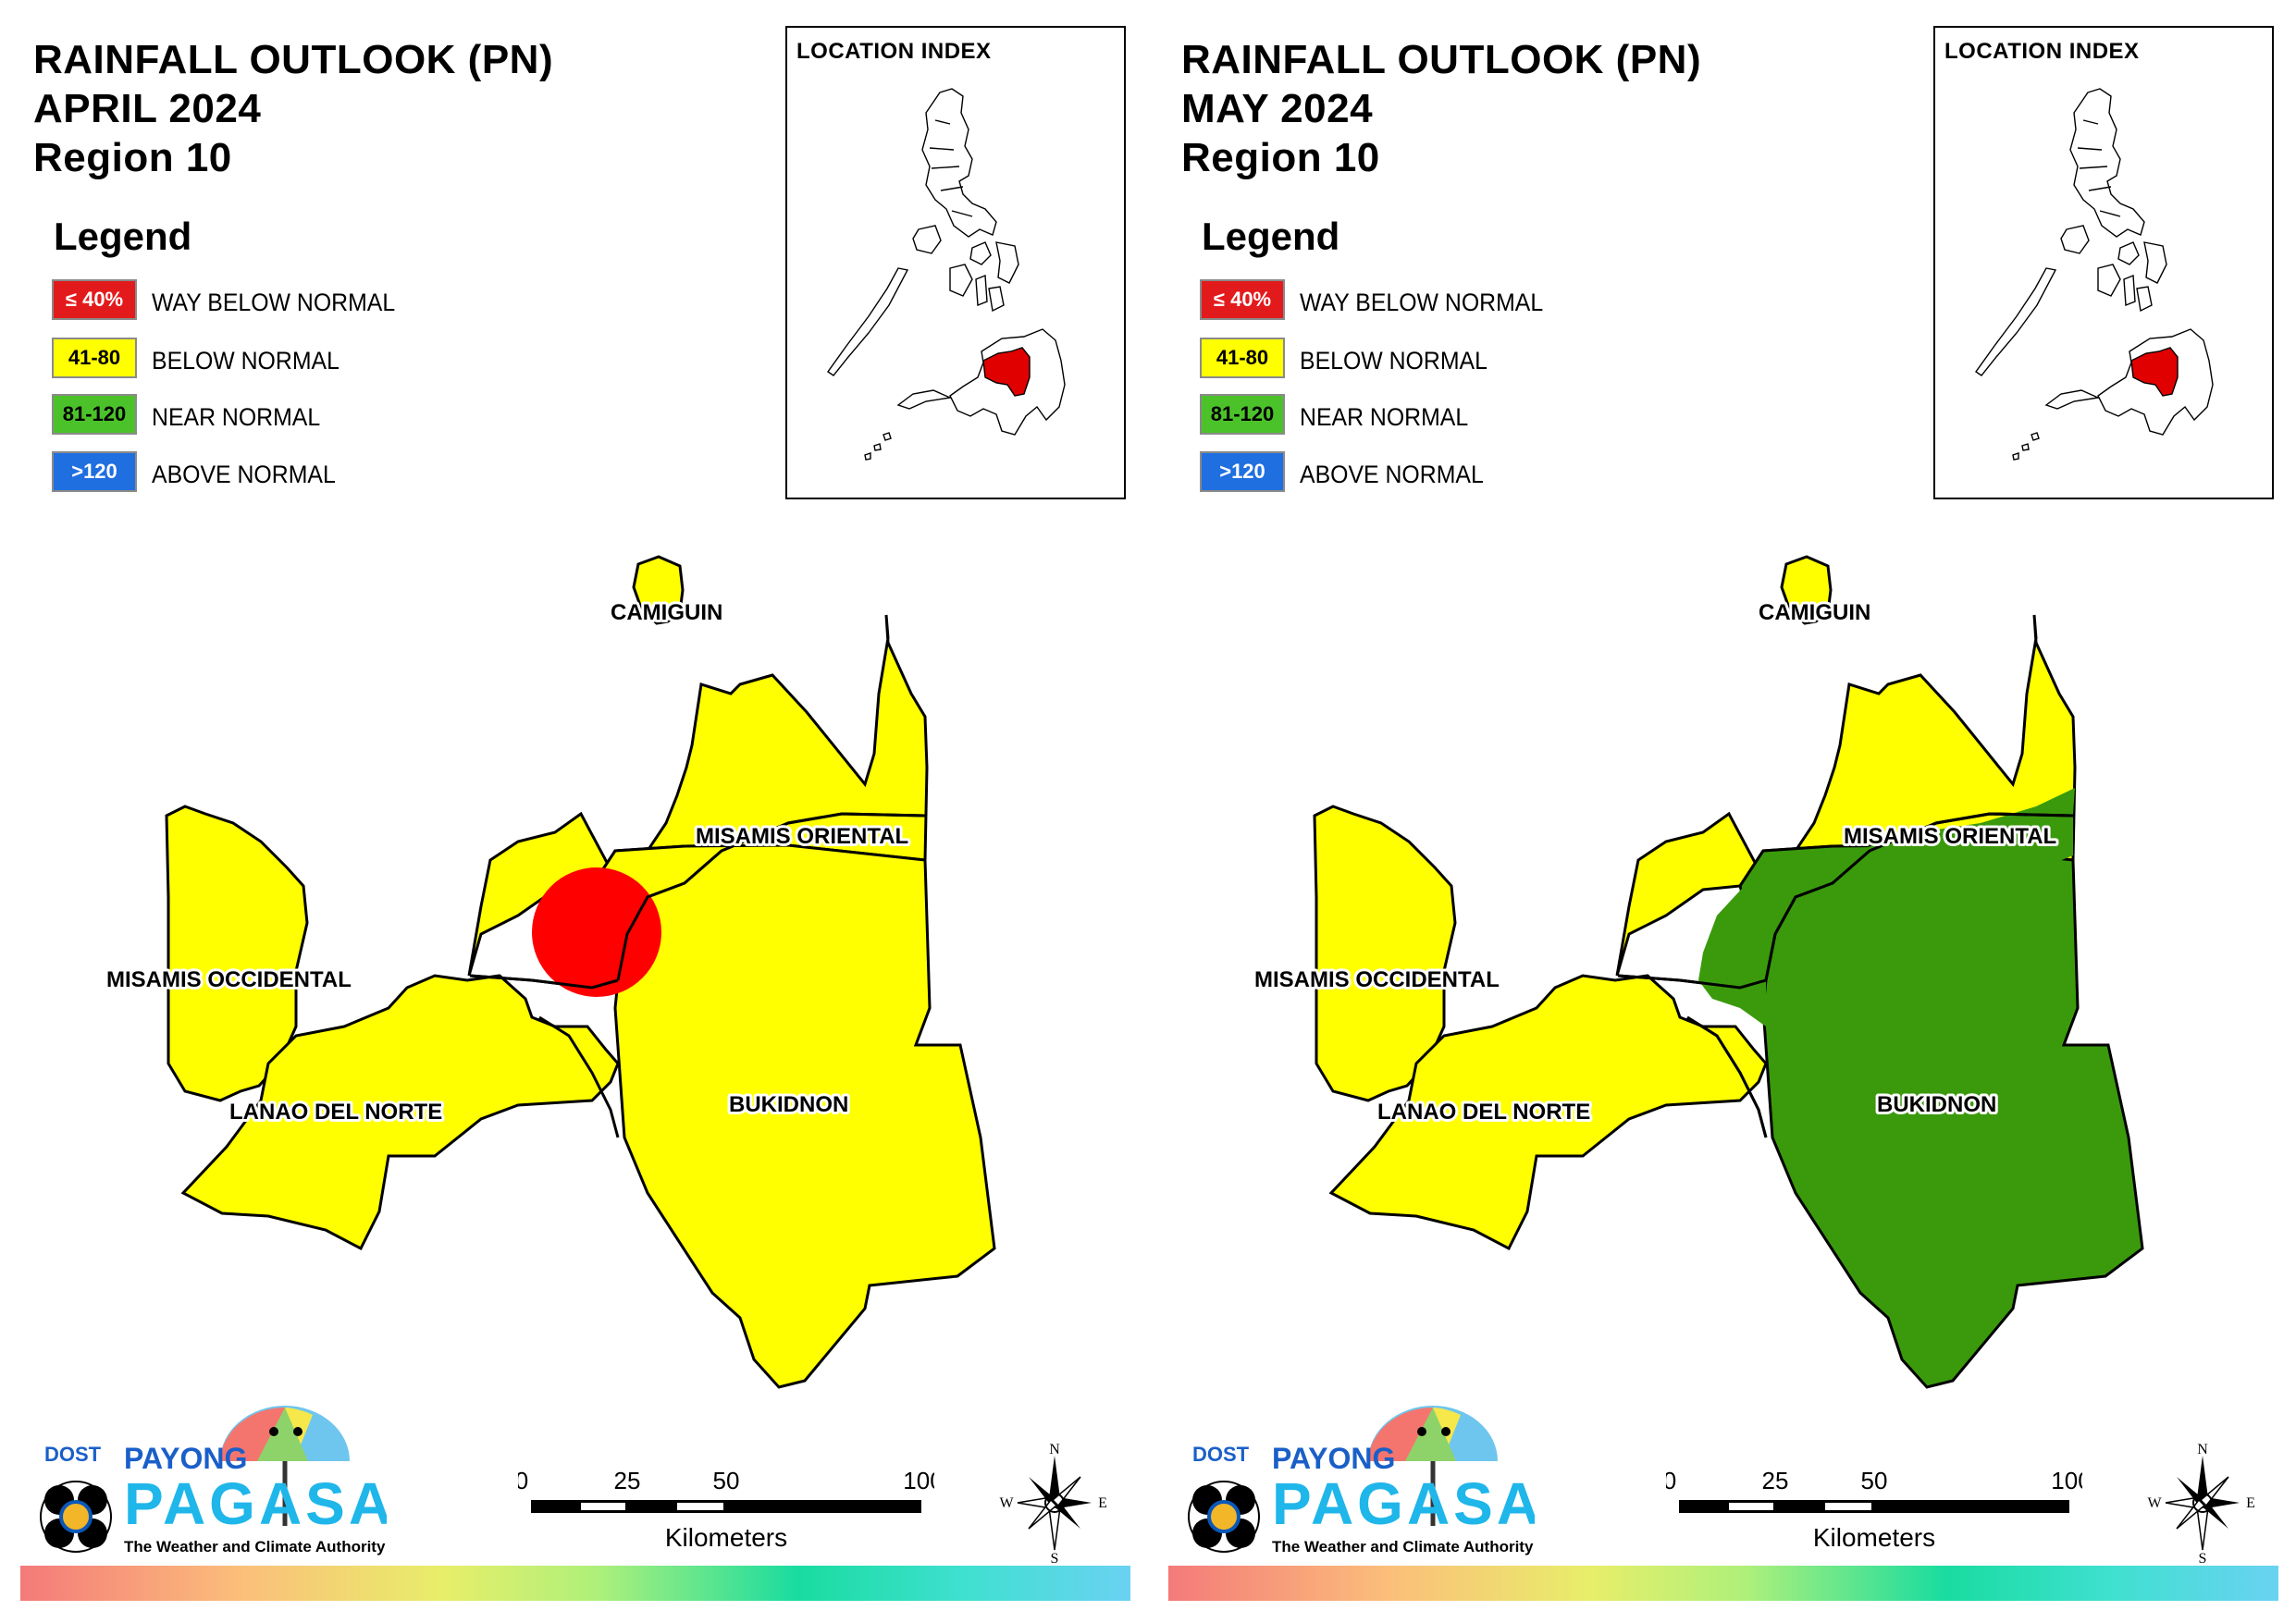 This screenshot has width=2296, height=1623. What do you see at coordinates (1277, 108) in the screenshot?
I see `title-line-2: MAY 2024` at bounding box center [1277, 108].